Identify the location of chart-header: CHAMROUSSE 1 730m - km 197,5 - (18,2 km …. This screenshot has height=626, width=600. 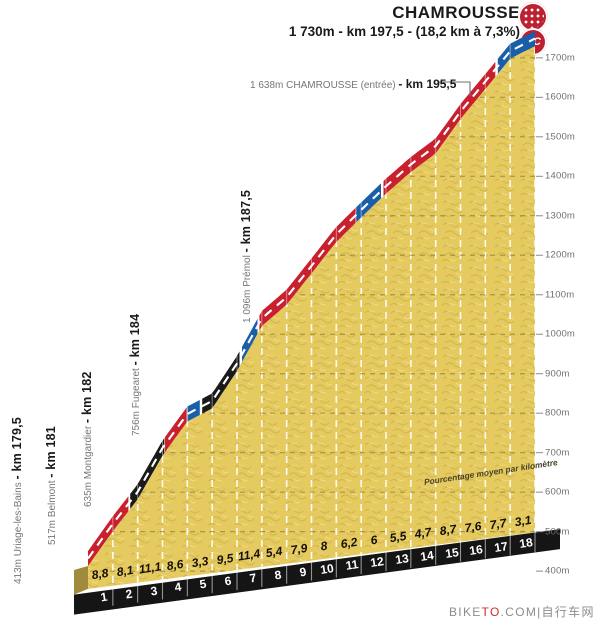
(260, 20).